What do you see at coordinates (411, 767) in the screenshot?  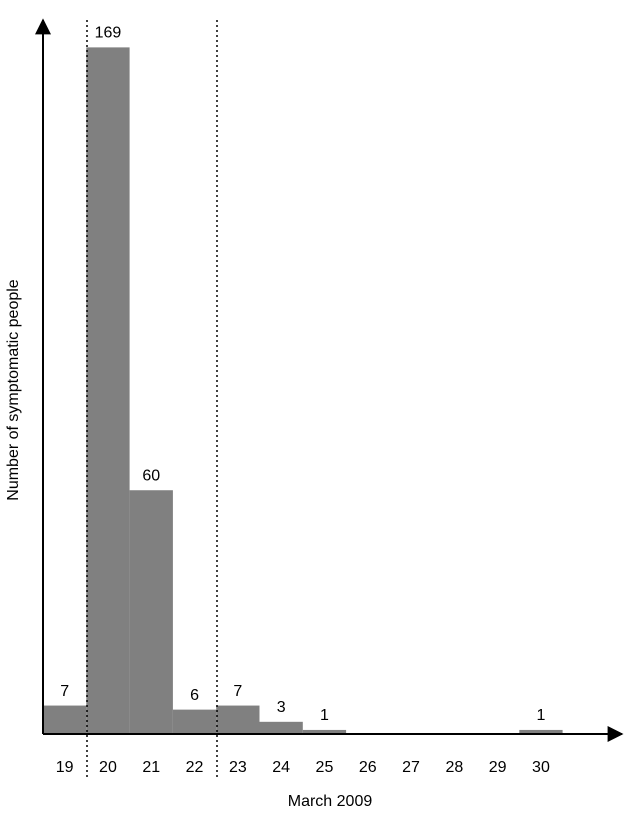 I see `x-tick-label: 27` at bounding box center [411, 767].